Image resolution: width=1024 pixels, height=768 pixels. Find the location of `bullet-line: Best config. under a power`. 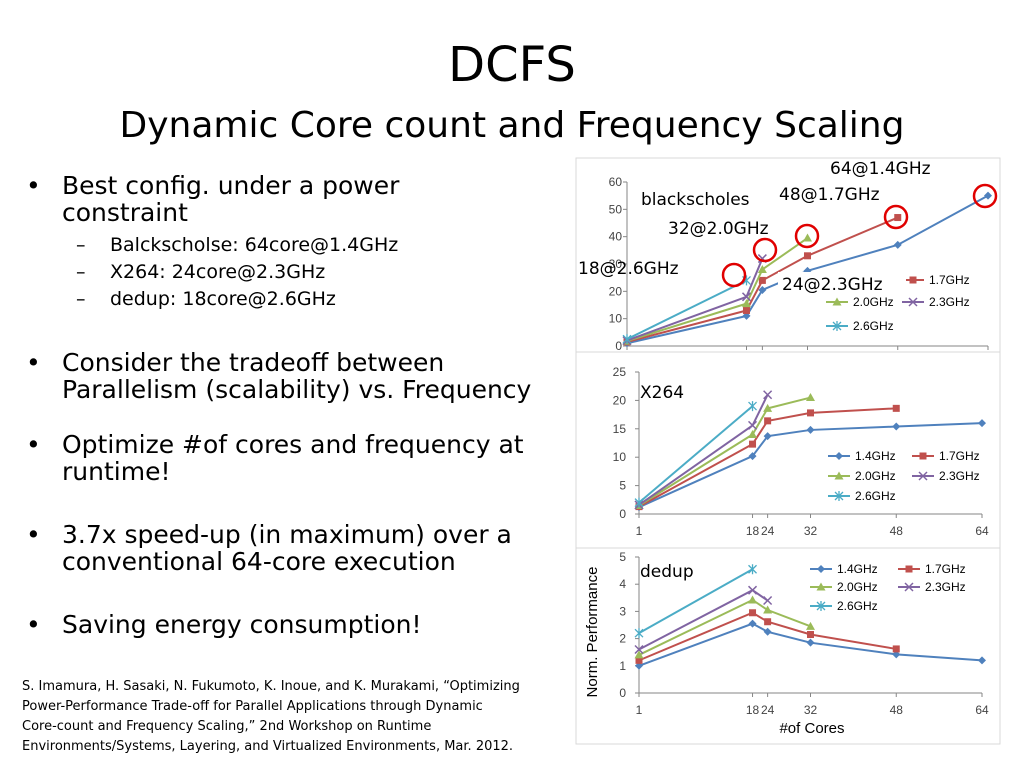

bullet-line: Best config. under a power is located at coordinates (231, 185).